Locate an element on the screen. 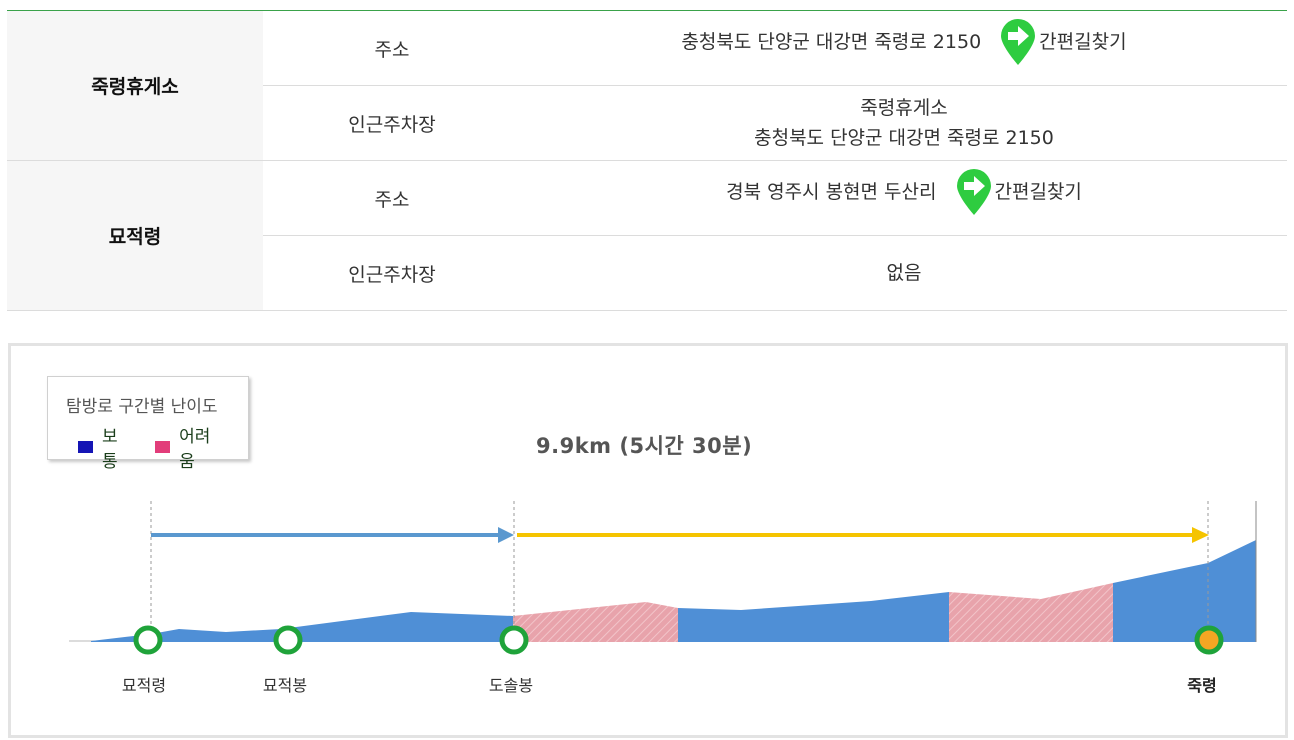 This screenshot has height=740, width=1294. address-value: 경북 영주시 봉현면 두산리 간편길찾기 is located at coordinates (904, 198).